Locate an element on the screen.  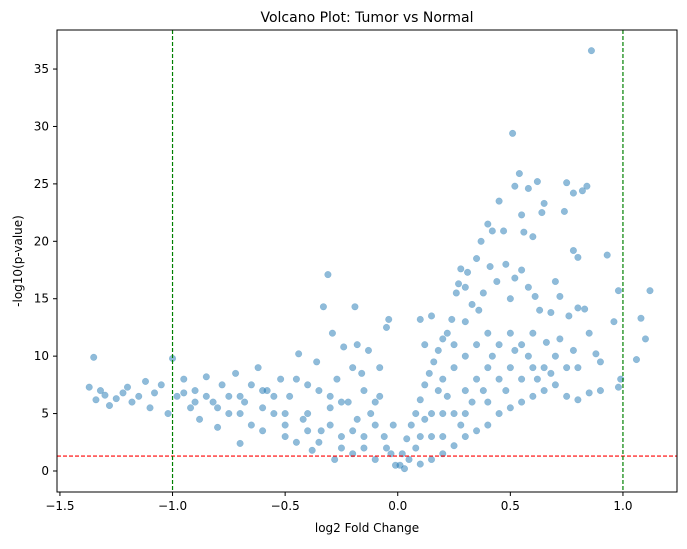
x-tick-label: −0.5 is located at coordinates (285, 506).